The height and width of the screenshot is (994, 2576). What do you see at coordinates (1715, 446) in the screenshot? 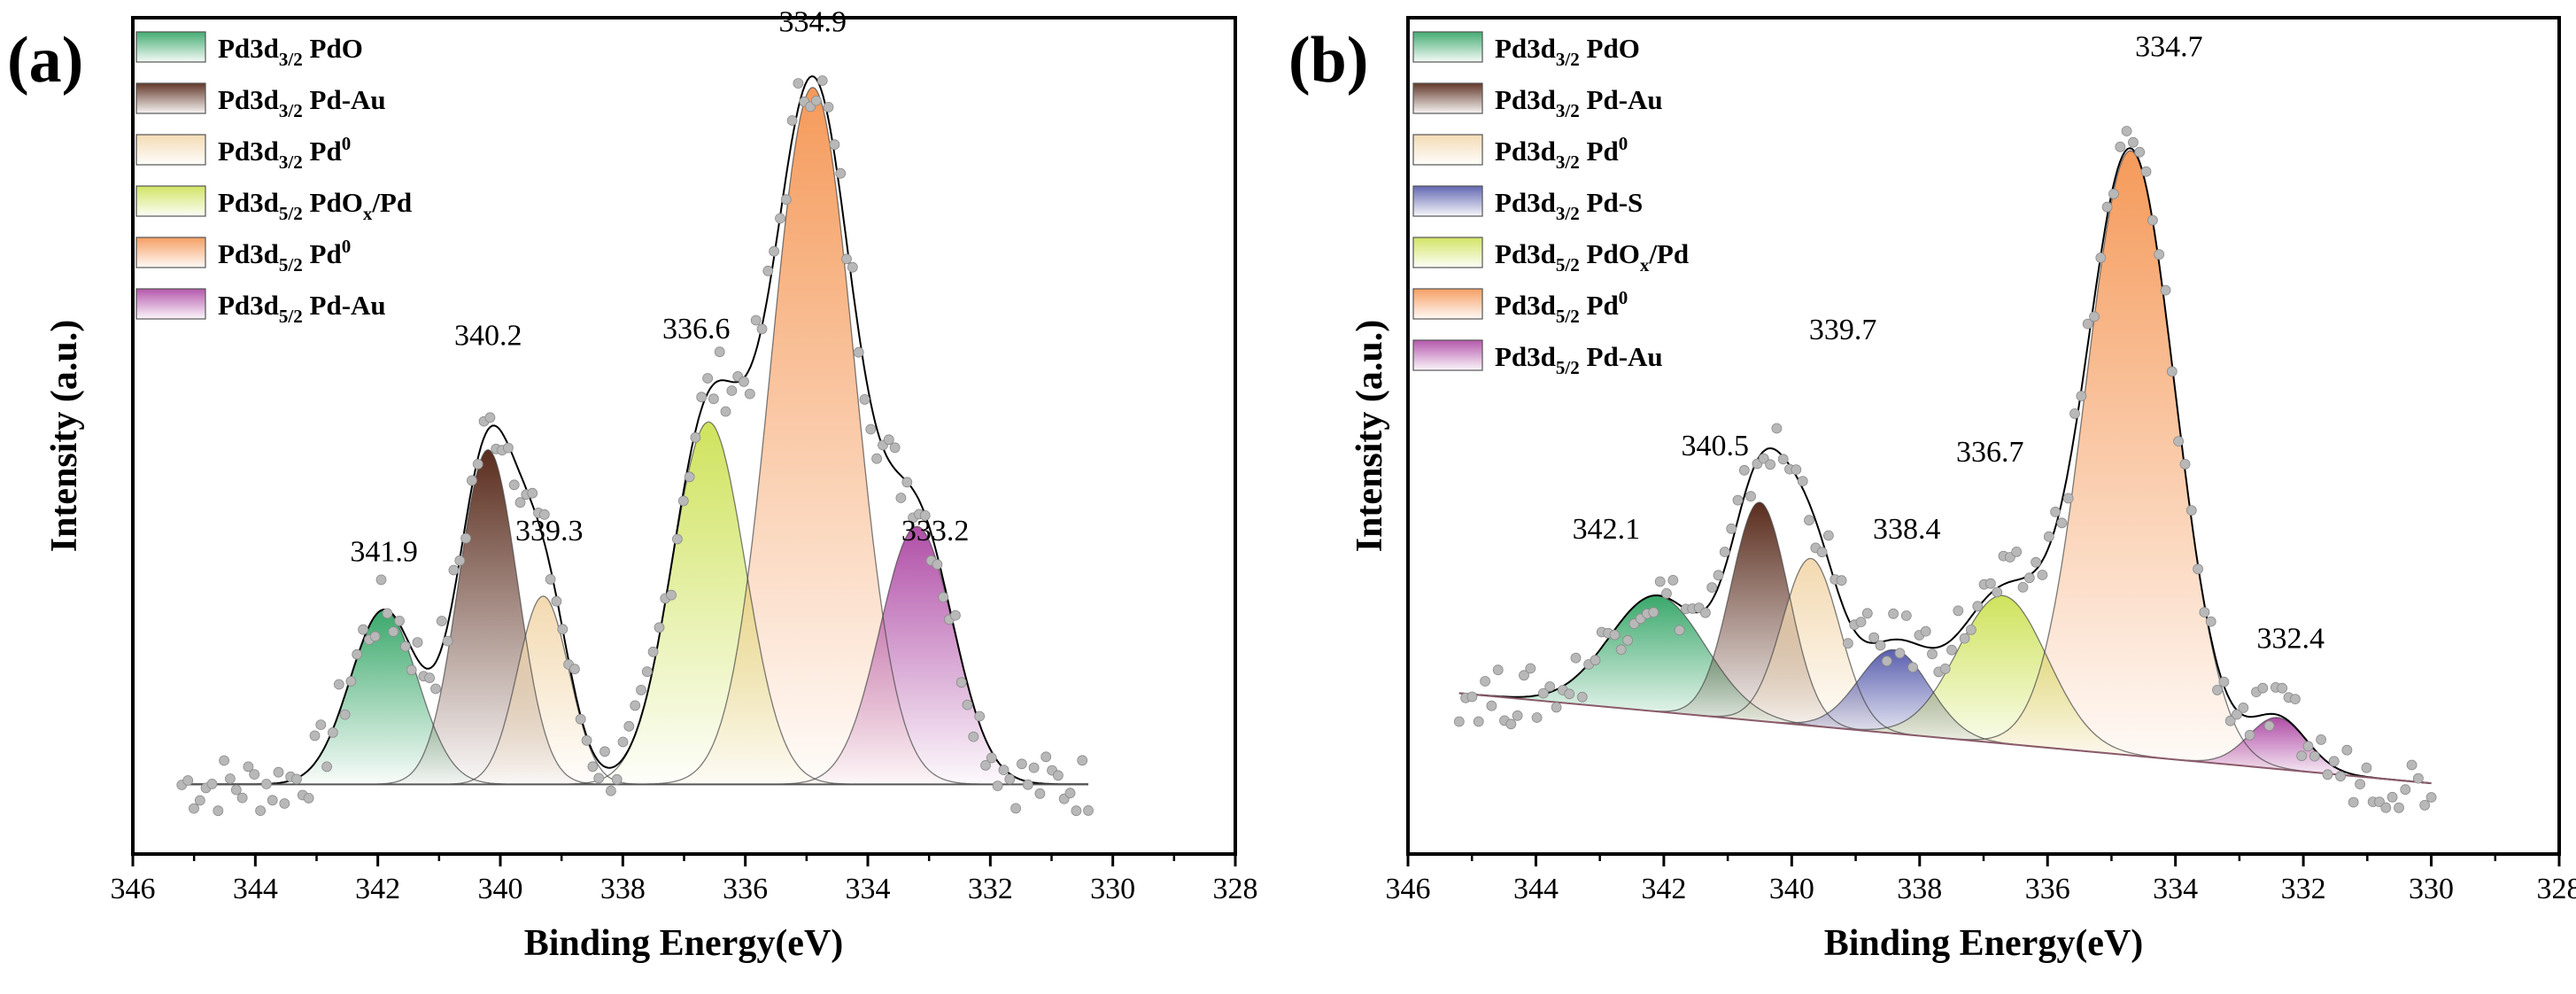
I see `peak-label: 340.5` at bounding box center [1715, 446].